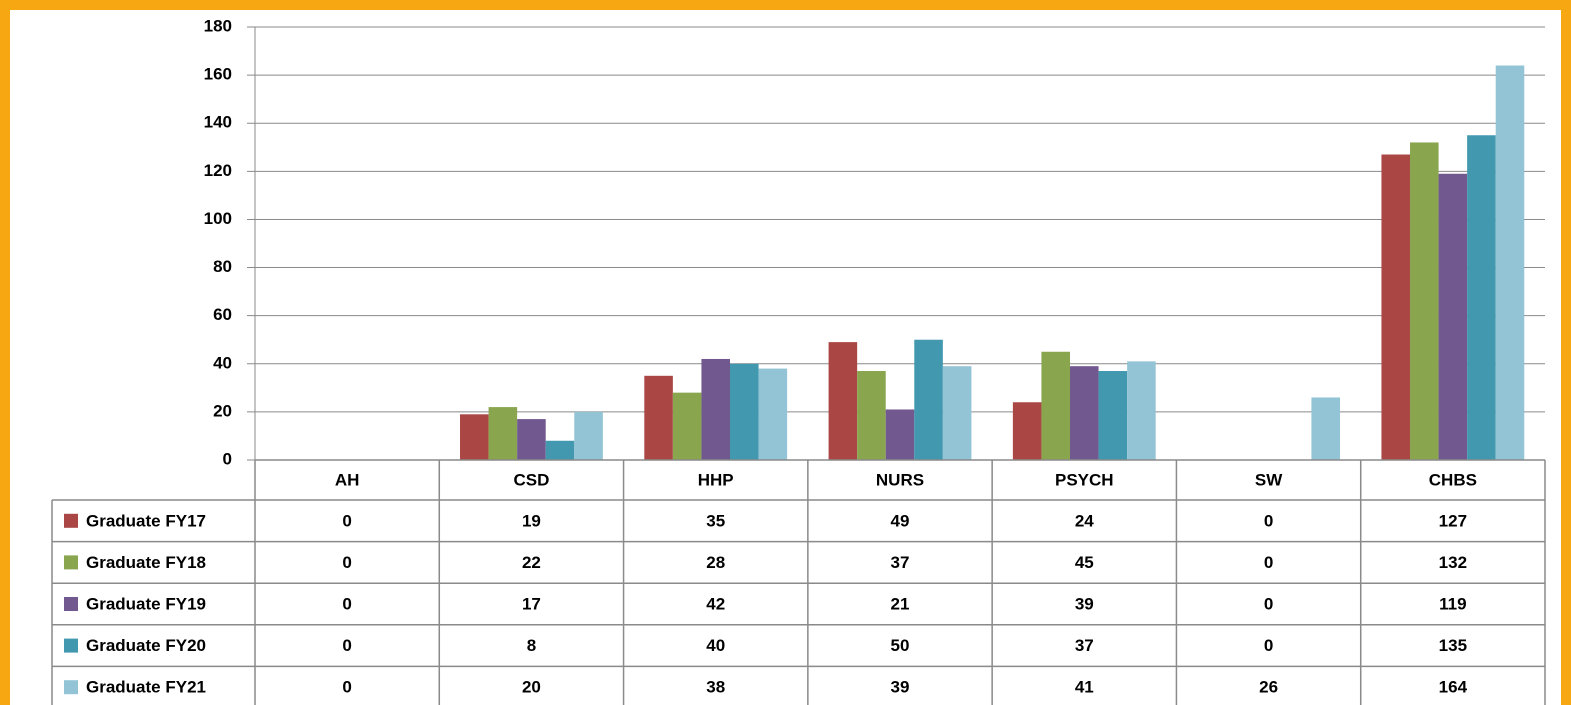  Describe the element at coordinates (1452, 603) in the screenshot. I see `table-value: 119` at that location.